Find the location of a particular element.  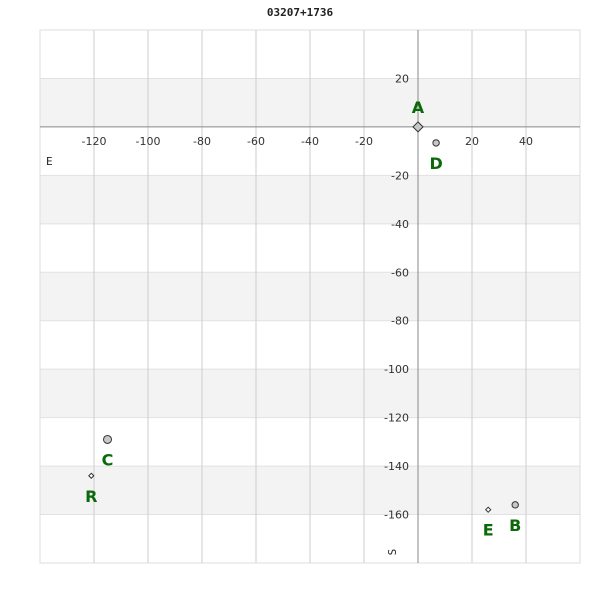

x-tick-label: -40 is located at coordinates (310, 141).